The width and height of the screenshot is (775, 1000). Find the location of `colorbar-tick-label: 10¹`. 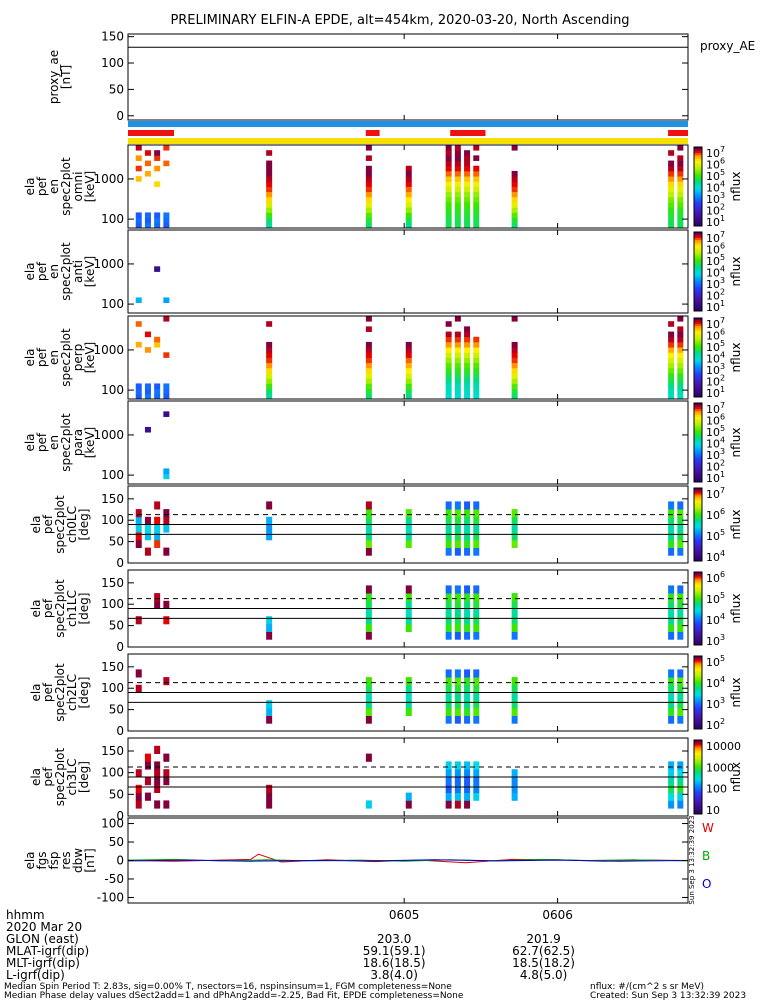

colorbar-tick-label: 10¹ is located at coordinates (715, 477).